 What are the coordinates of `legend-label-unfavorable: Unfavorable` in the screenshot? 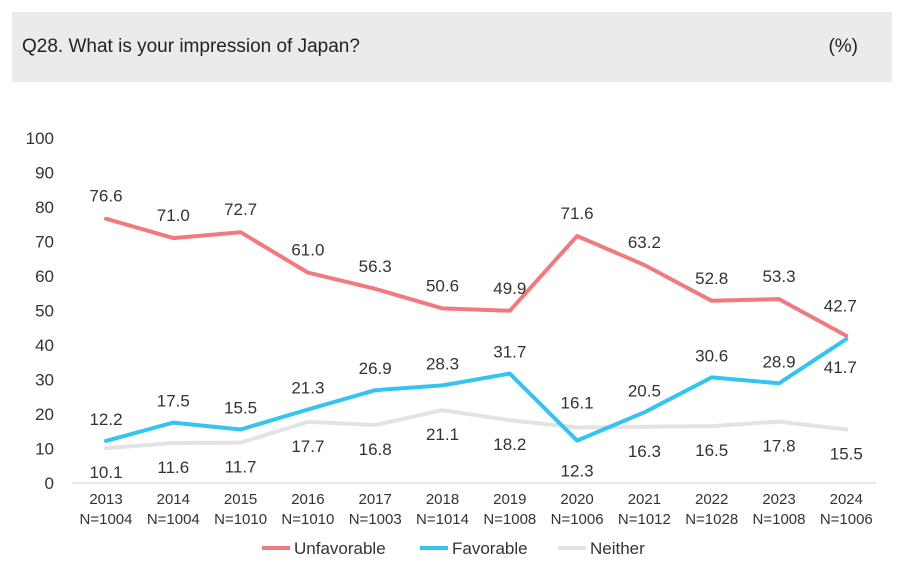 It's located at (340, 548).